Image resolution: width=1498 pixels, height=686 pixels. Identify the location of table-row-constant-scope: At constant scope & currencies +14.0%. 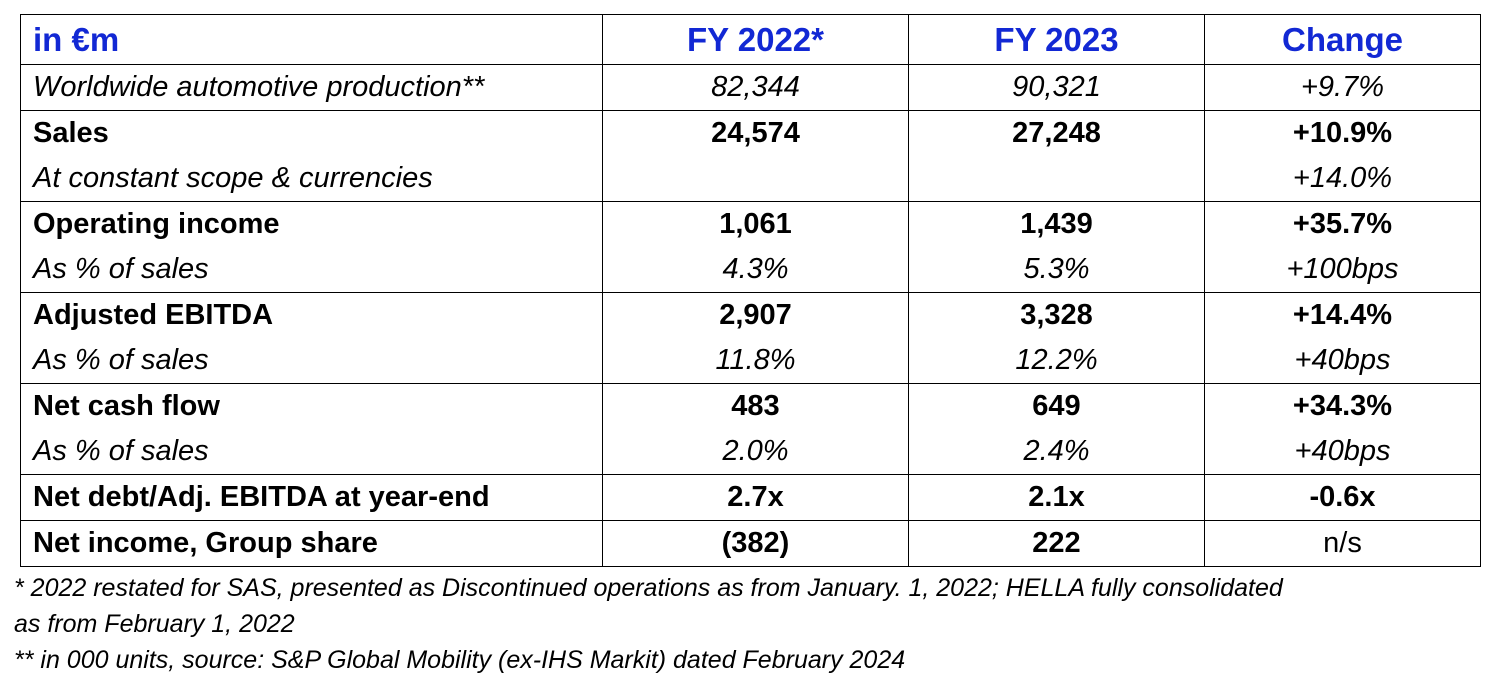
(750, 179).